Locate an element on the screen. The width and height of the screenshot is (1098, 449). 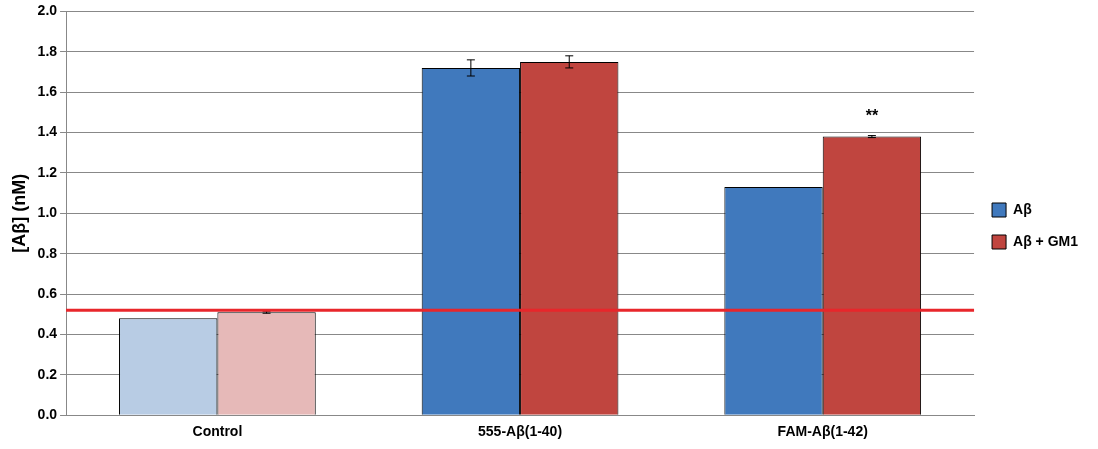
y-tick-label: 0.0 is located at coordinates (47, 414).